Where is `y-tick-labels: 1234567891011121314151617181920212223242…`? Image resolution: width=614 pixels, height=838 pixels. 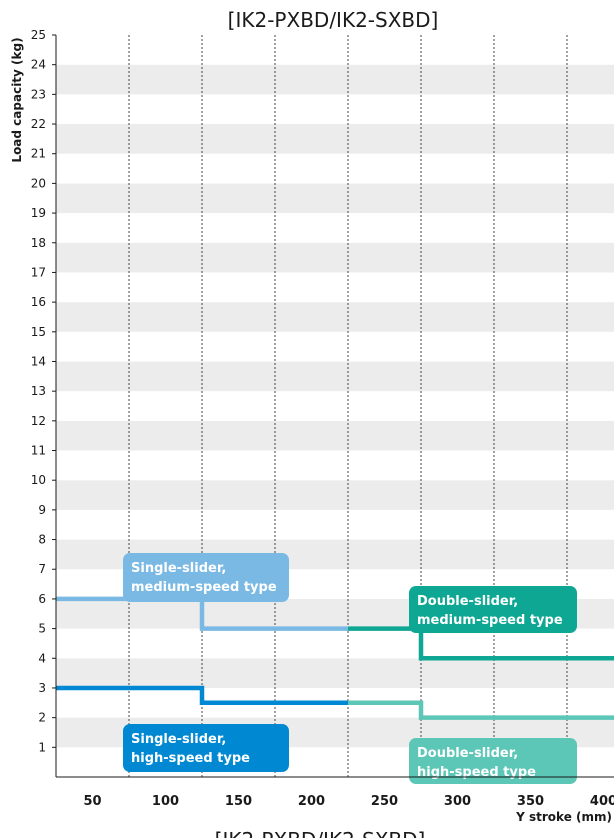 y-tick-labels: 1234567891011121314151617181920212223242… is located at coordinates (43, 391).